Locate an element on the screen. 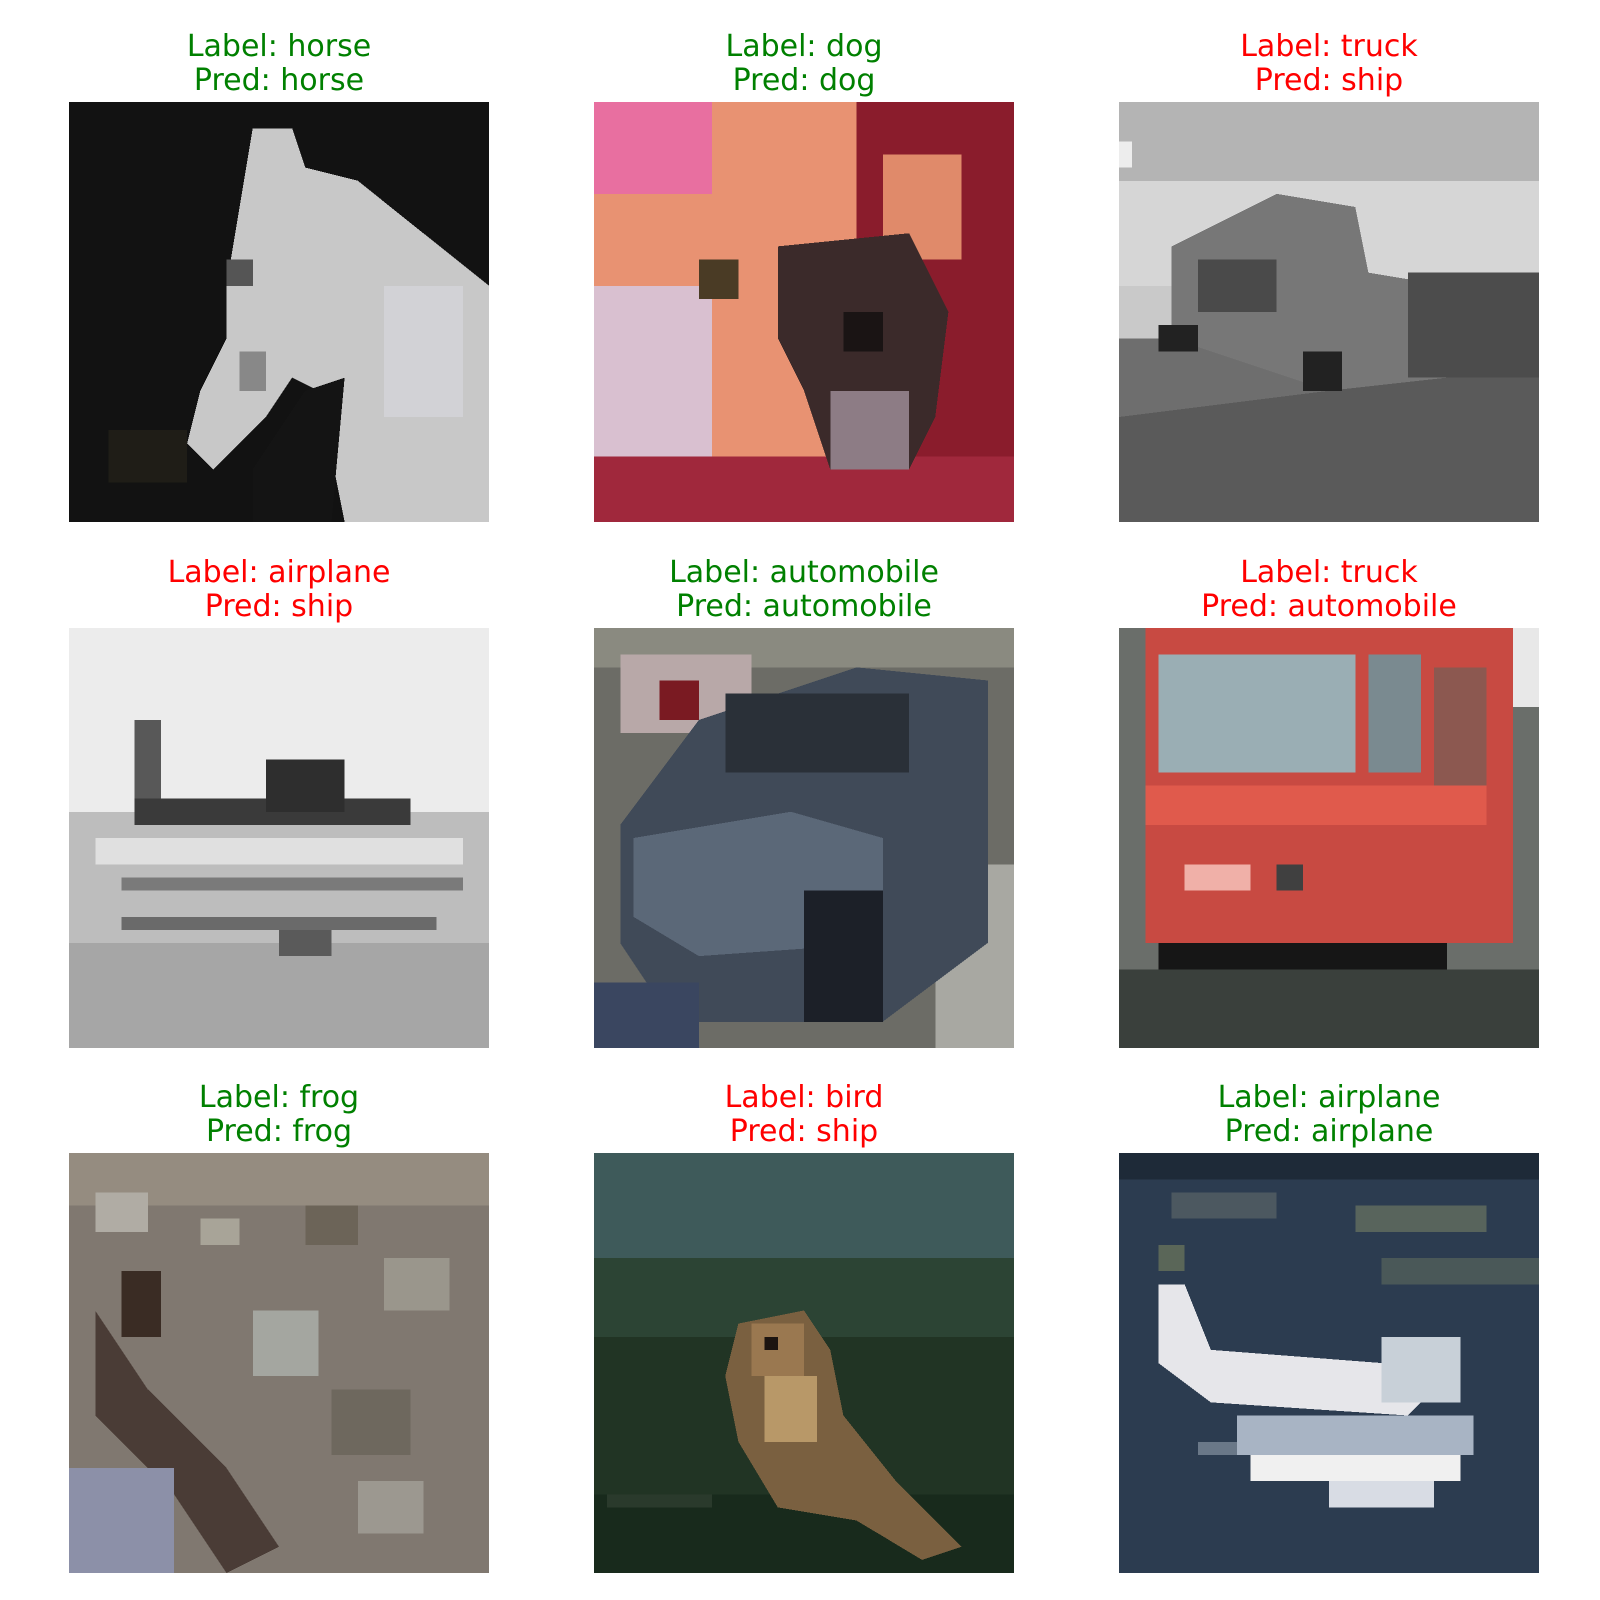 The image size is (1600, 1600). sample-image-airplane is located at coordinates (279, 838).